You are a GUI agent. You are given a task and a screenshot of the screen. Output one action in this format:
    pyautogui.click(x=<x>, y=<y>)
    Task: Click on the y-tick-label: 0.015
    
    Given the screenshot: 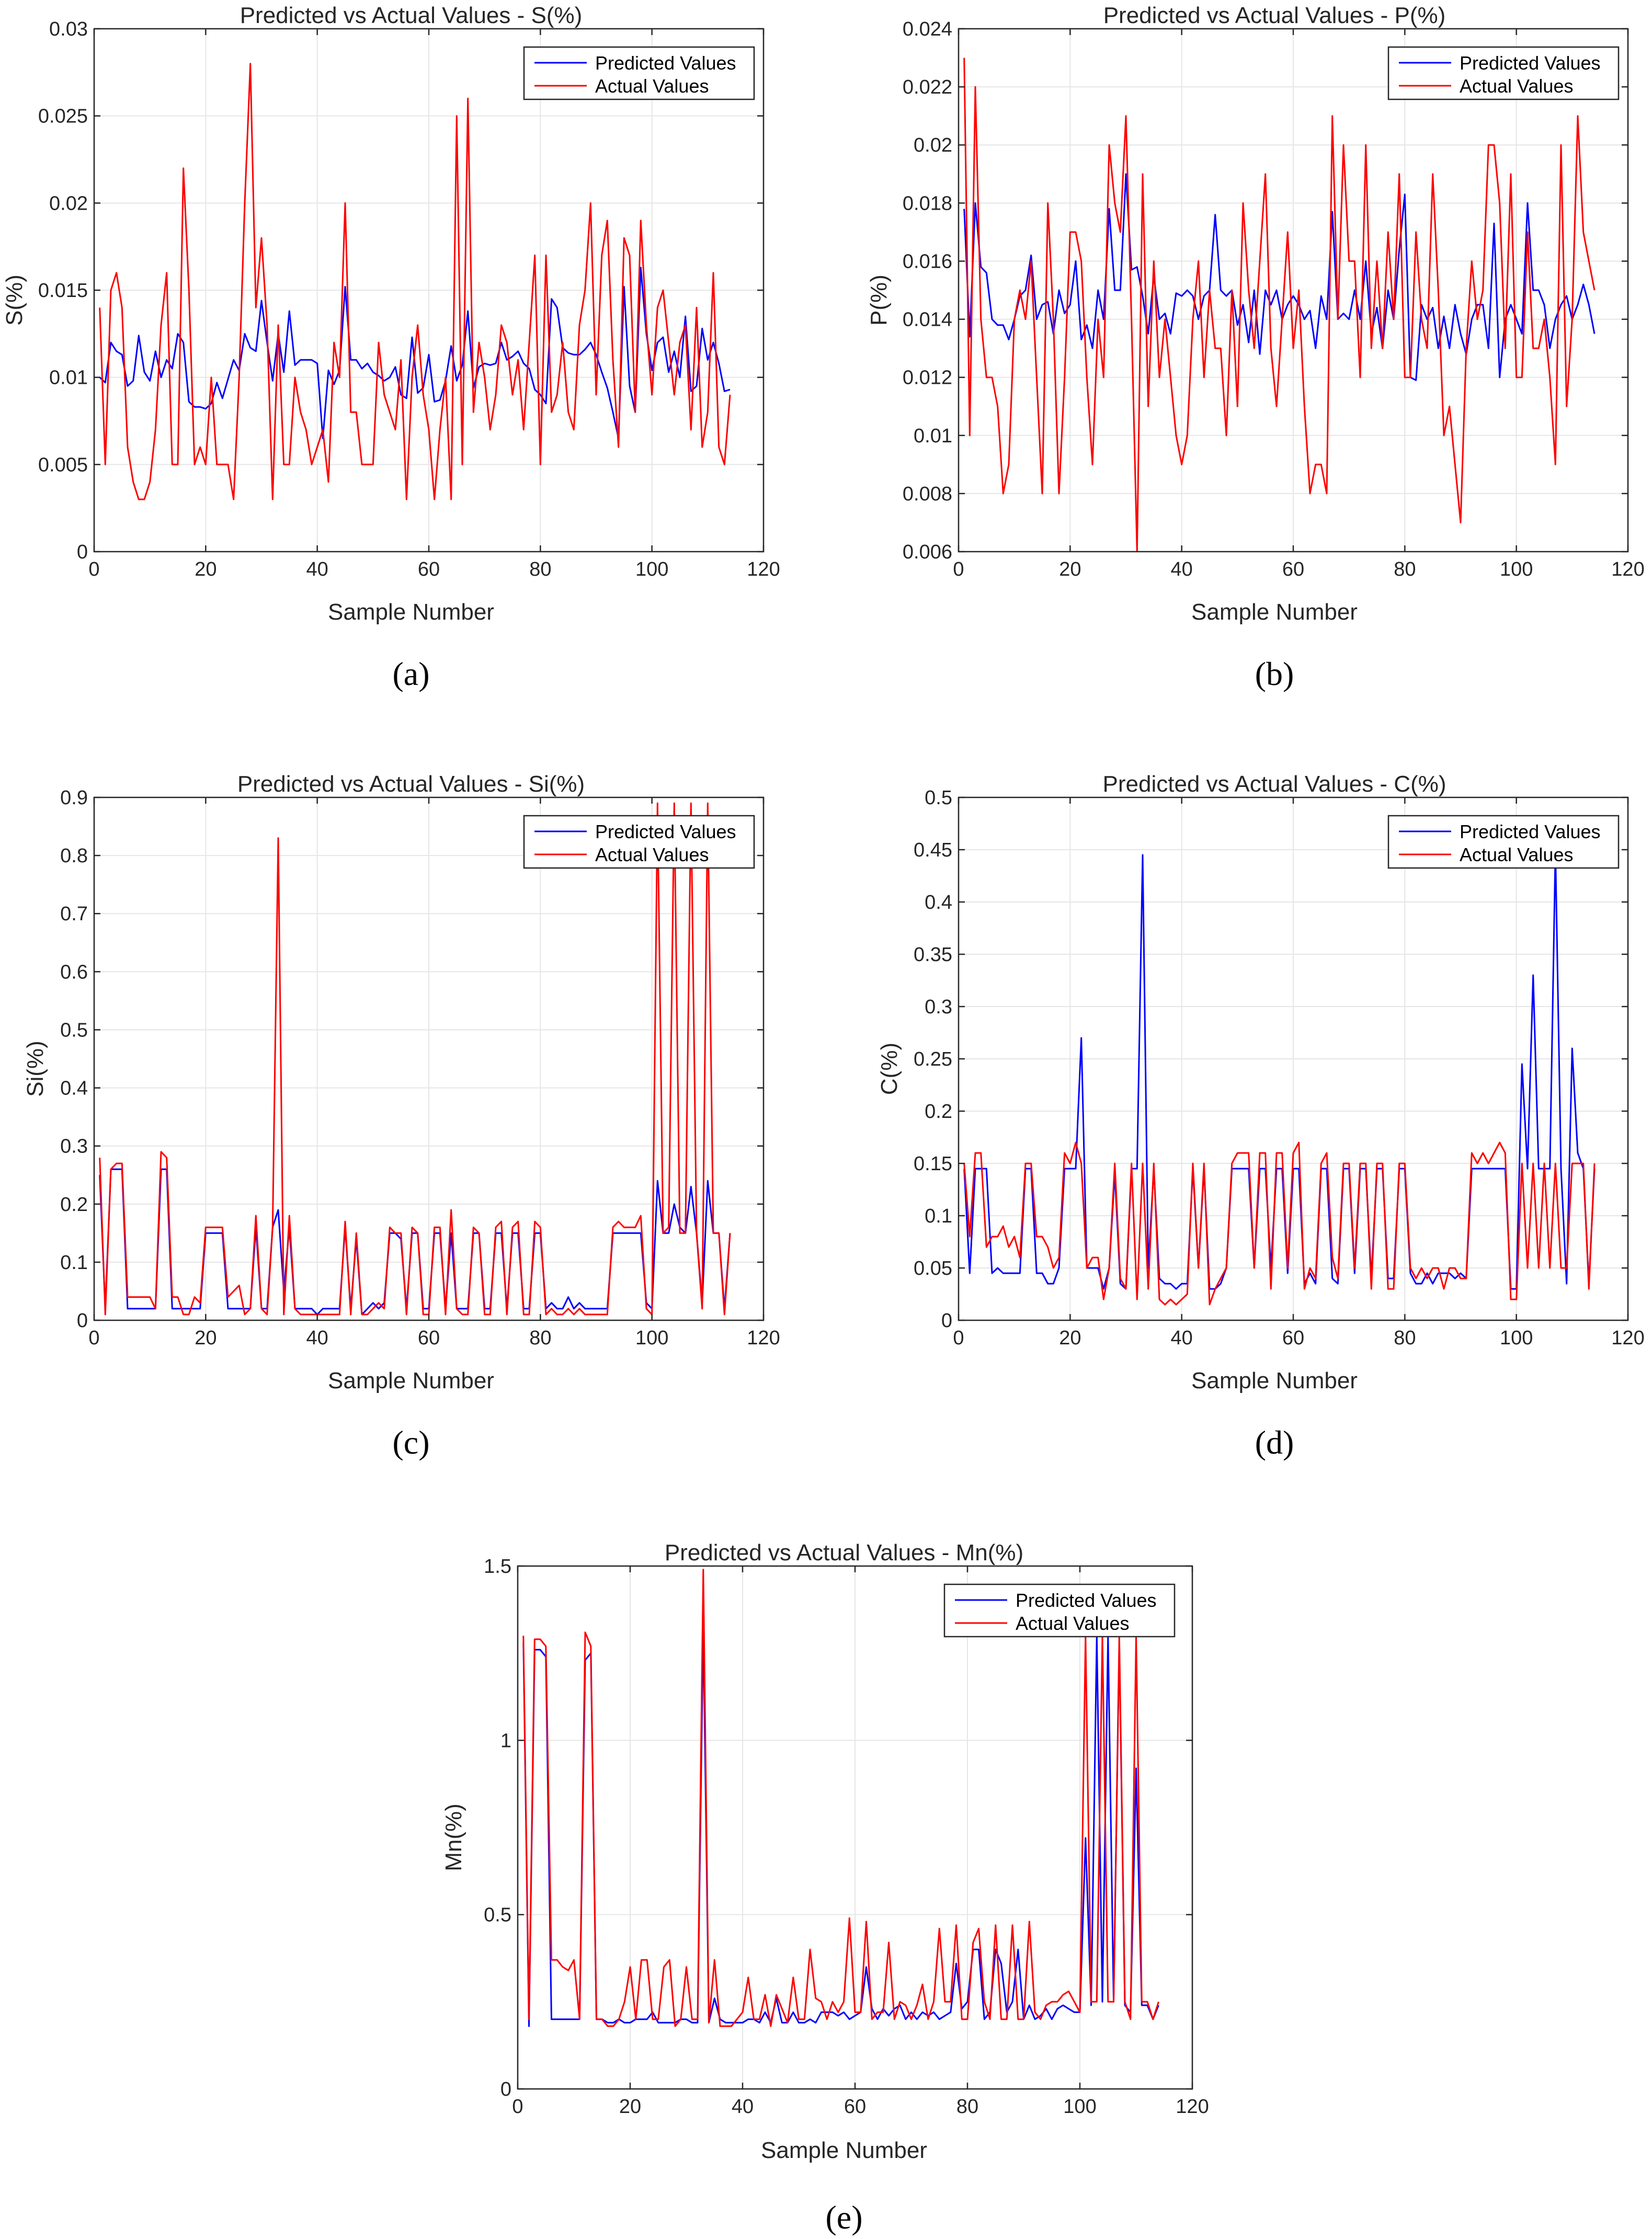 What is the action you would take?
    pyautogui.click(x=63, y=291)
    